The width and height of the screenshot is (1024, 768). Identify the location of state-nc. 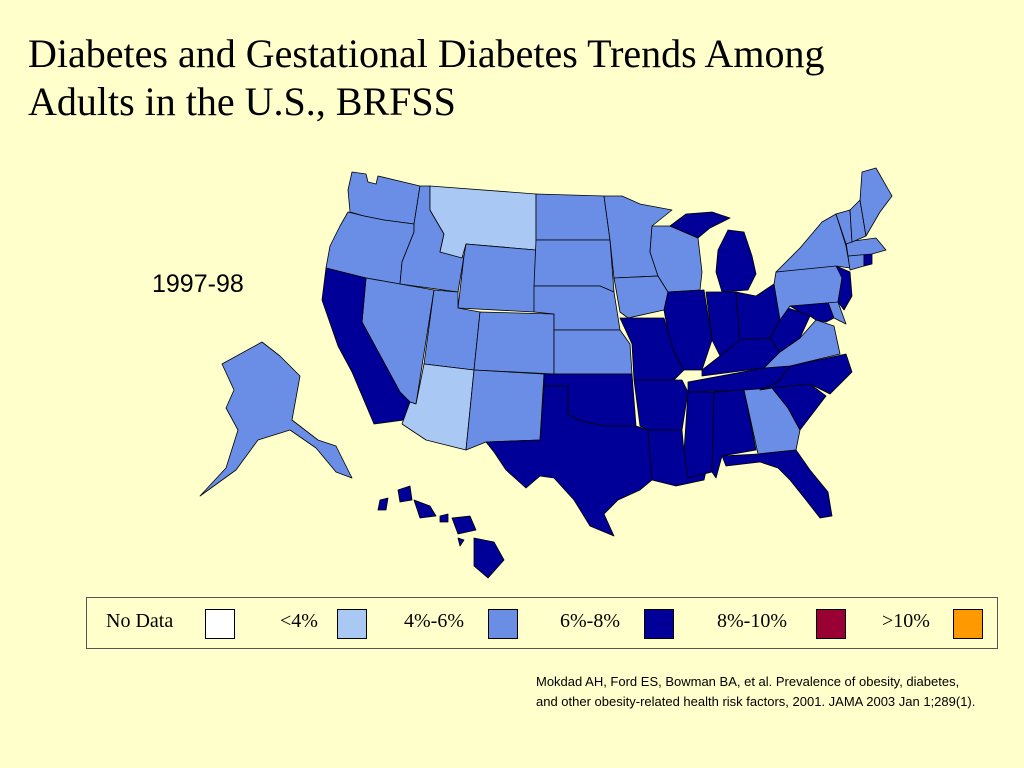
(806, 374).